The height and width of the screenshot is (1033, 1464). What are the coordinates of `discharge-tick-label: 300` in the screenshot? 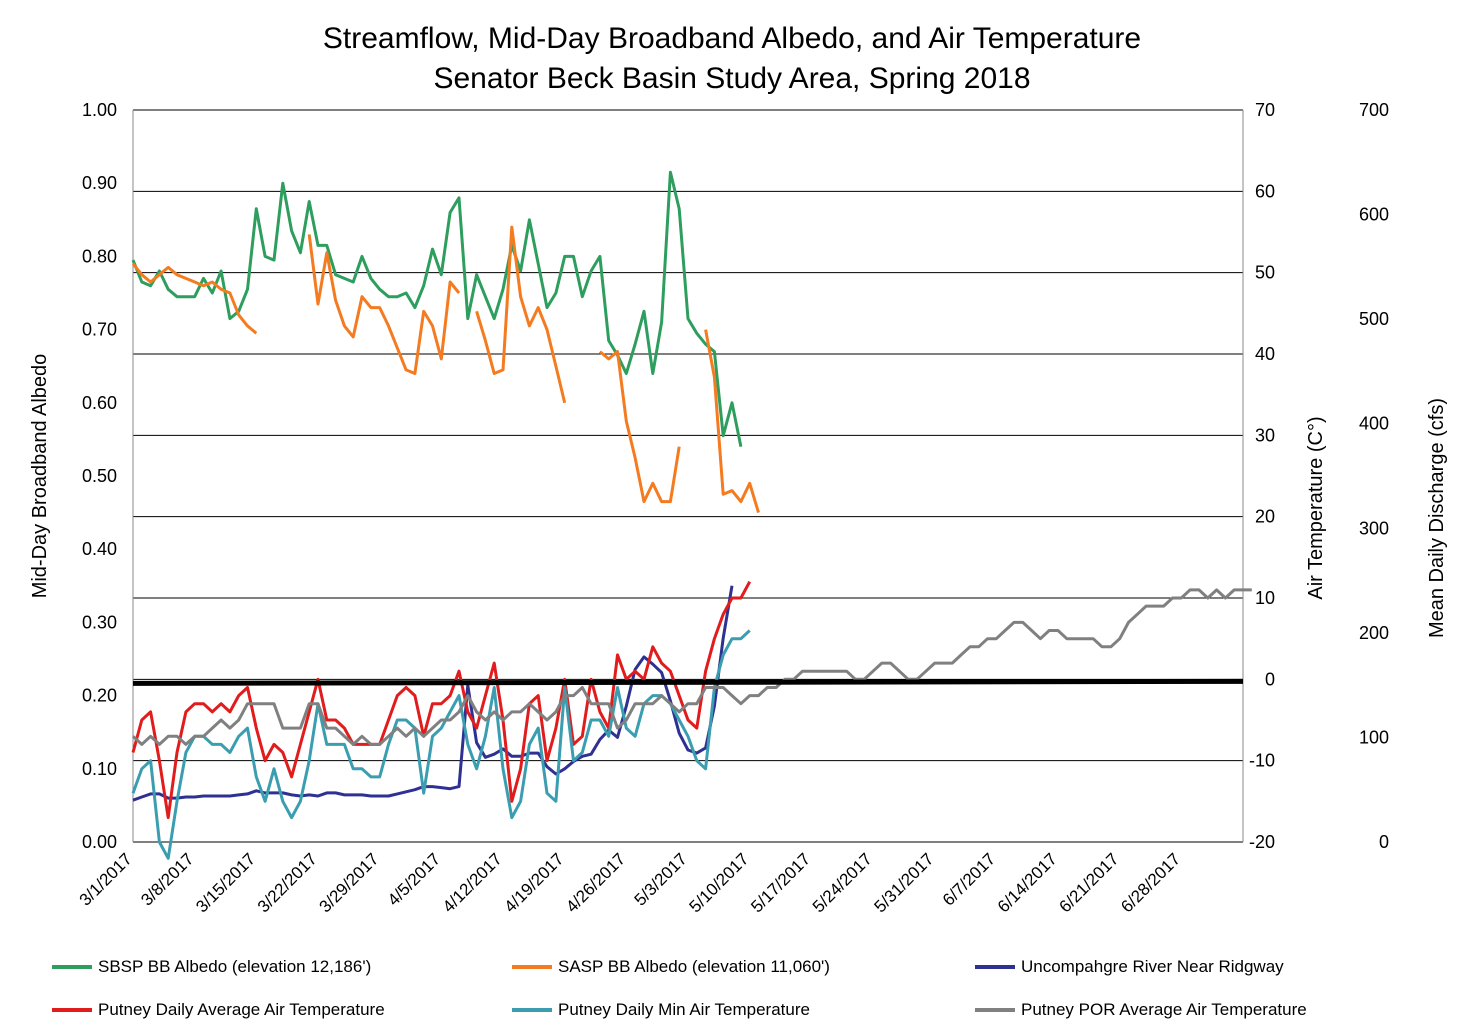 It's located at (1374, 528).